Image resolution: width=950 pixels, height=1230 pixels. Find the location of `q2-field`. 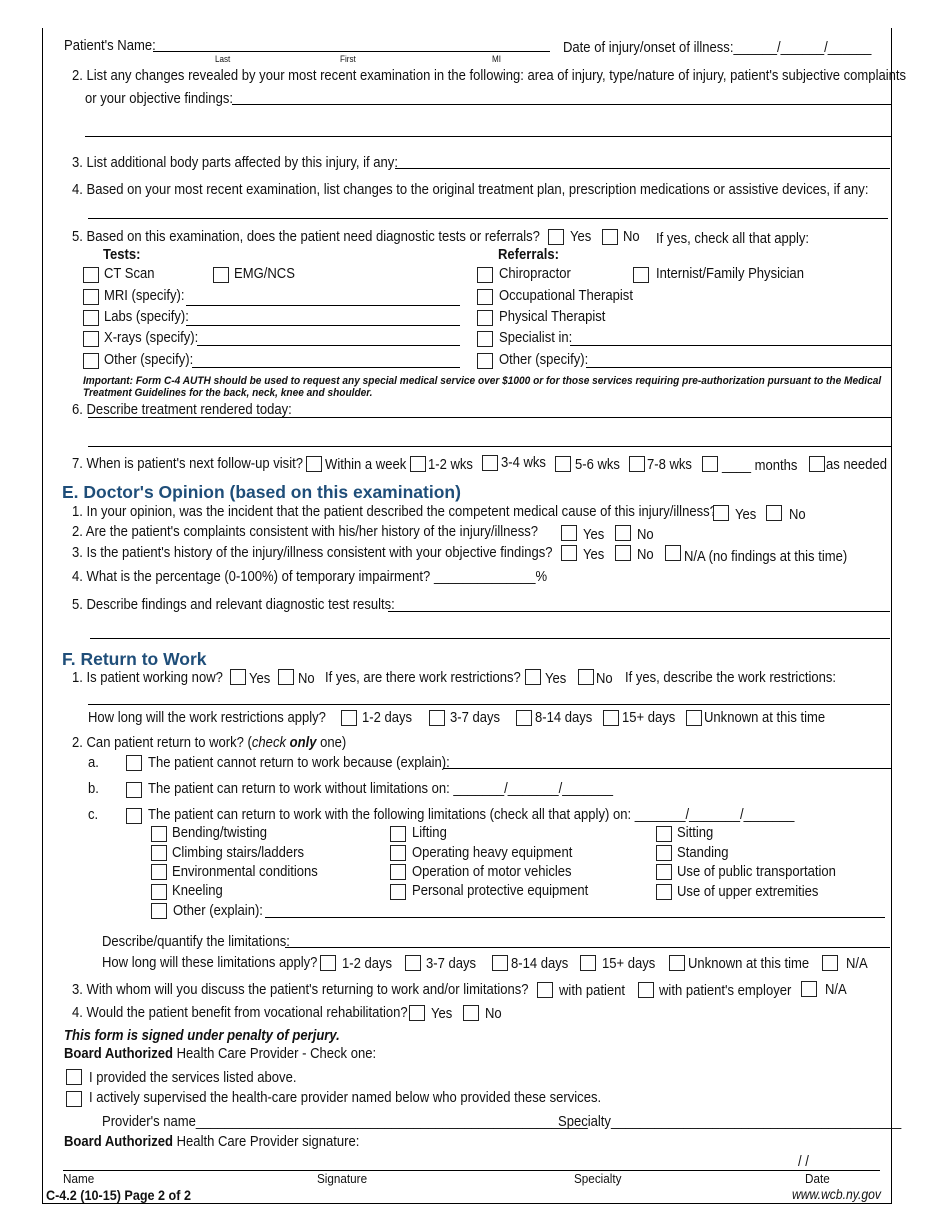

q2-field is located at coordinates (562, 104).